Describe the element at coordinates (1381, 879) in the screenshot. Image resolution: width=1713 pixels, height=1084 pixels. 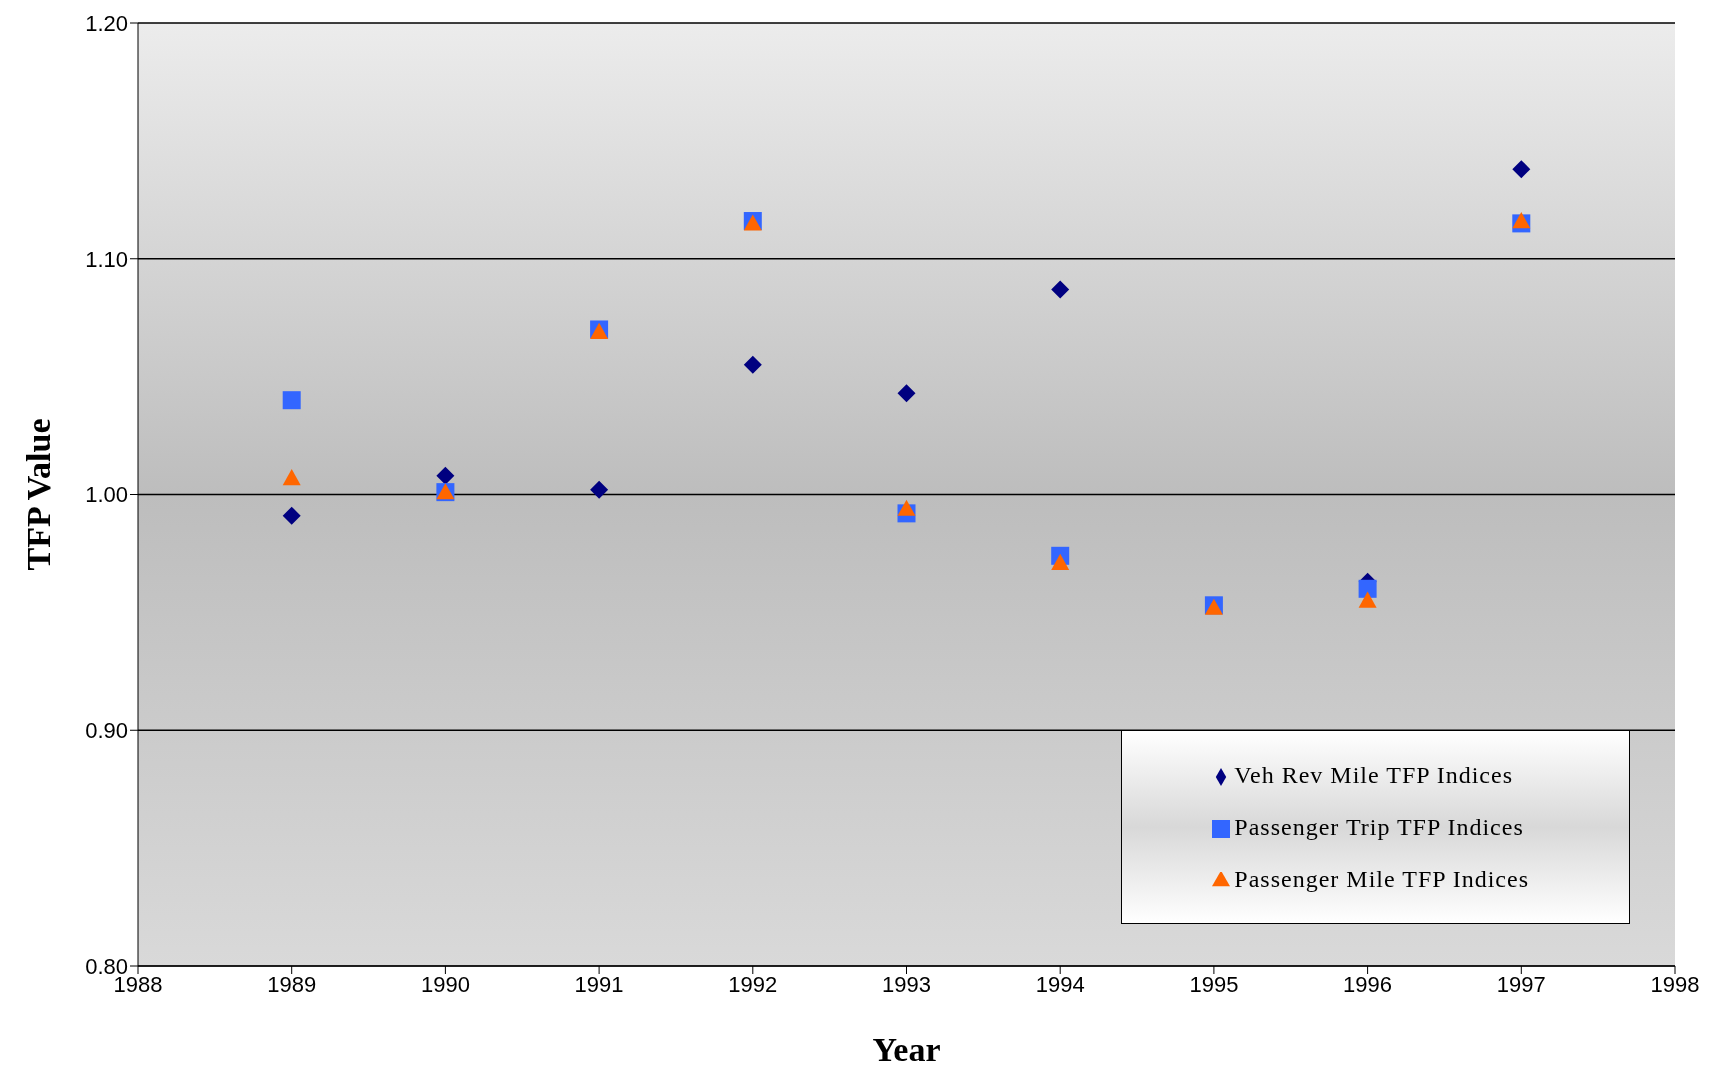
I see `legend-label: Passenger Mile TFP Indices` at that location.